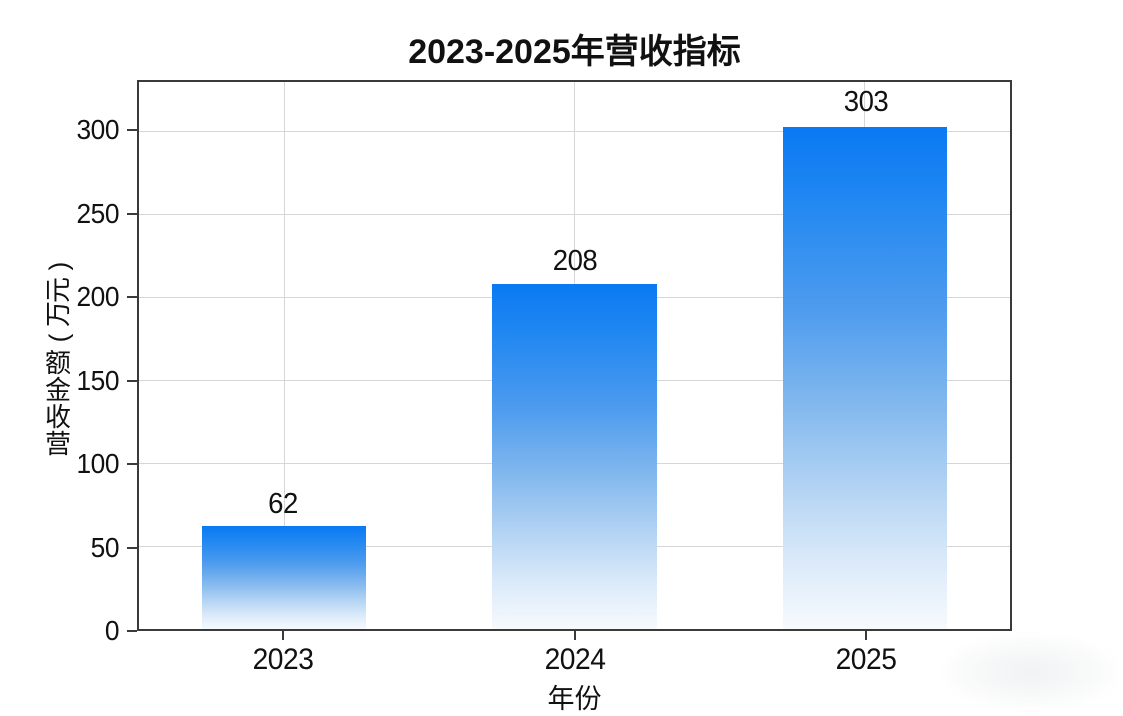  Describe the element at coordinates (97, 297) in the screenshot. I see `y-tick-label: 200` at that location.